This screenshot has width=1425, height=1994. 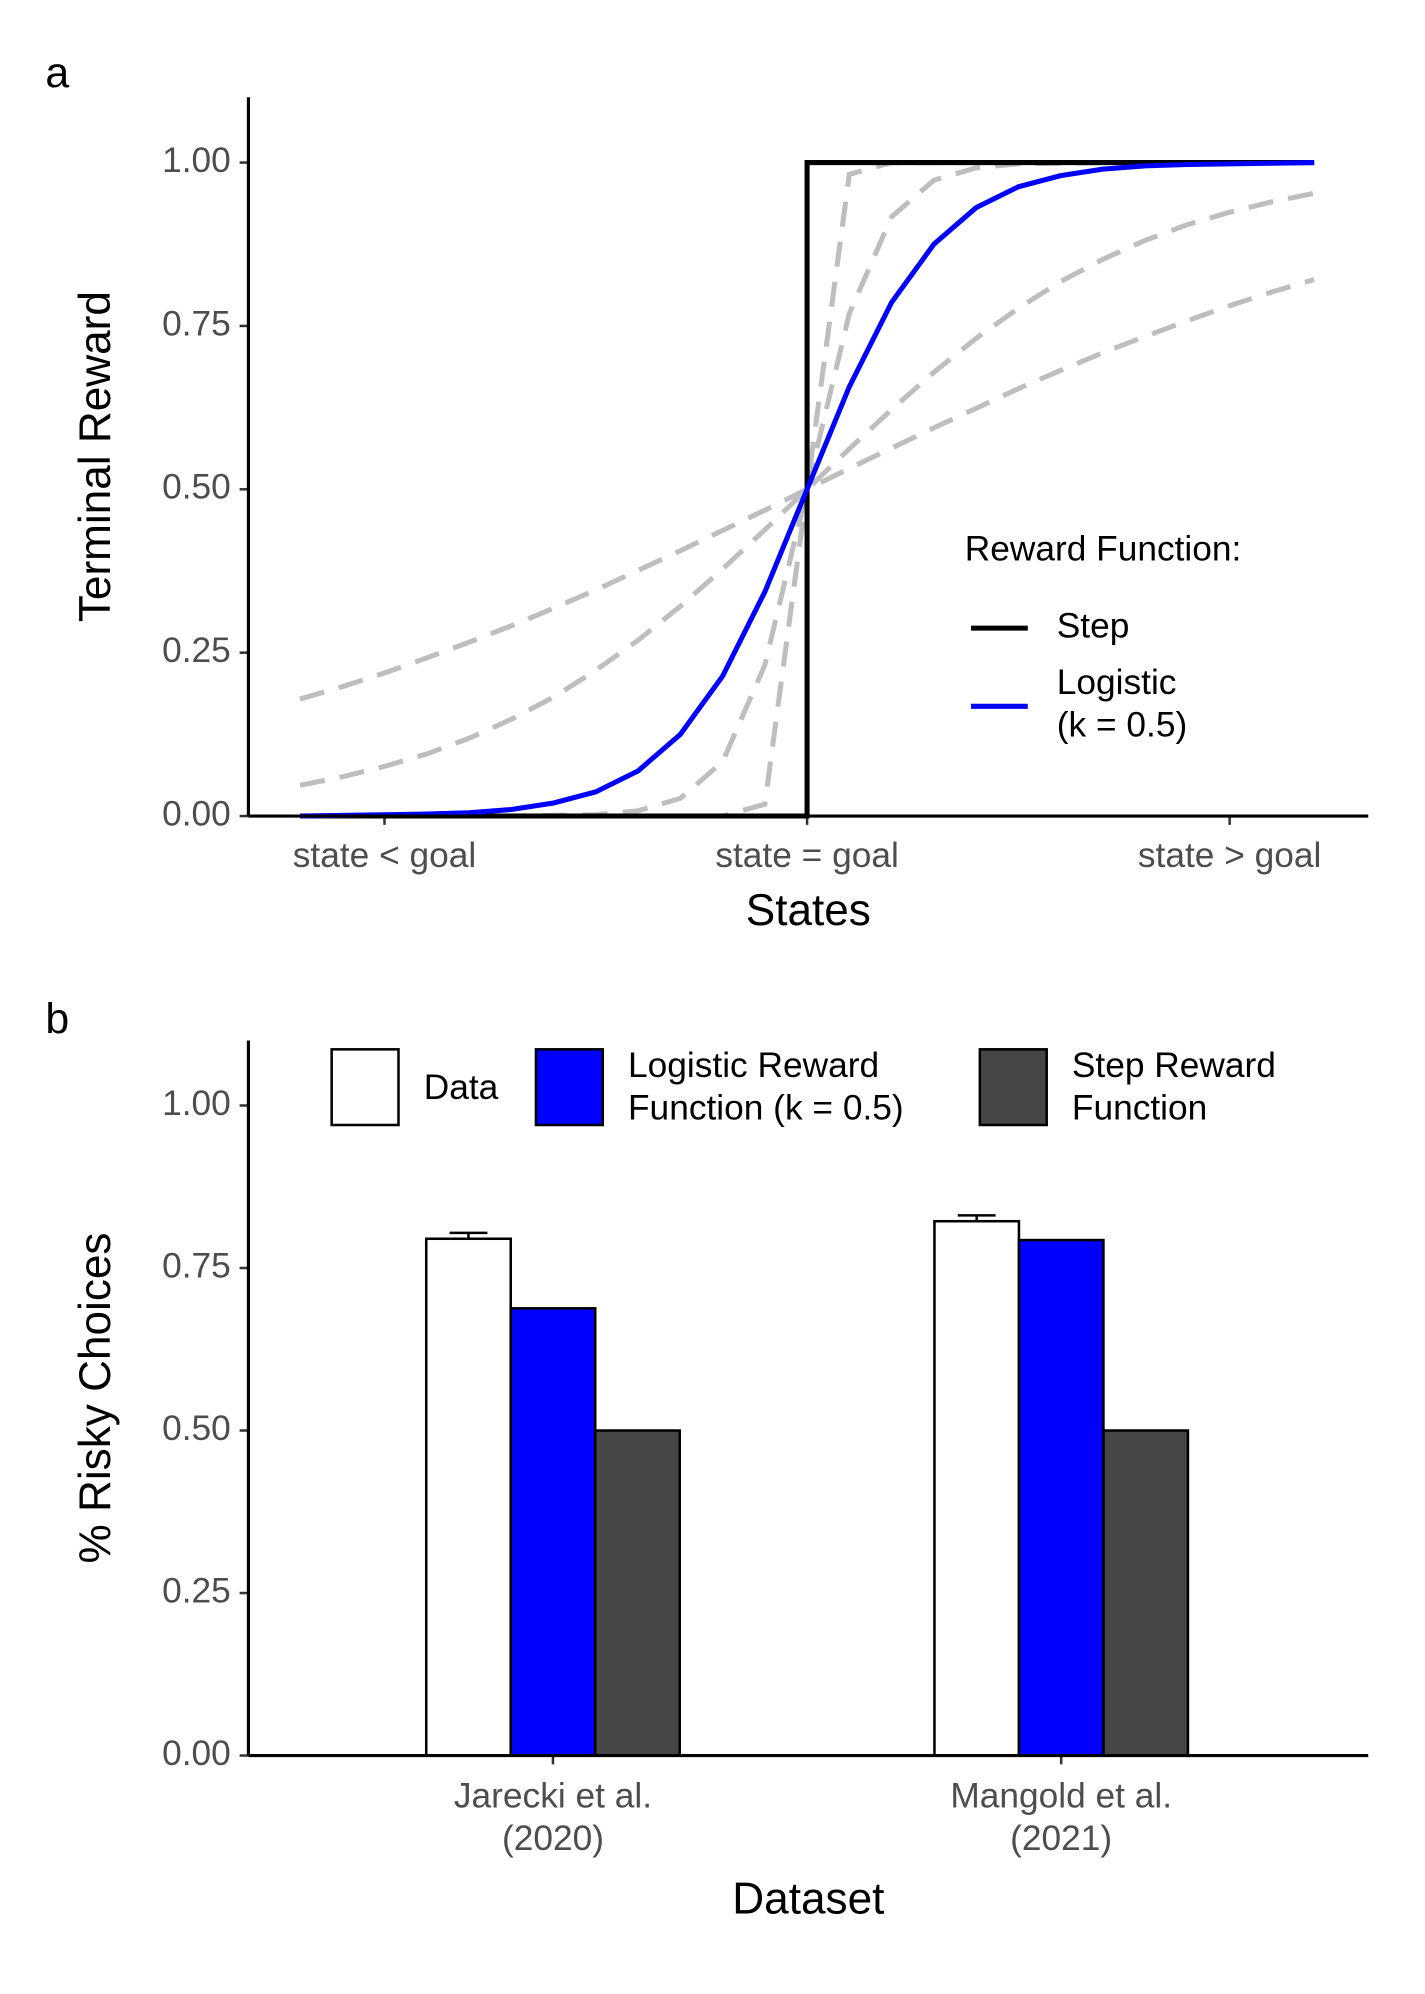 I want to click on y-axis-title: % Risky Choices, so click(x=95, y=1398).